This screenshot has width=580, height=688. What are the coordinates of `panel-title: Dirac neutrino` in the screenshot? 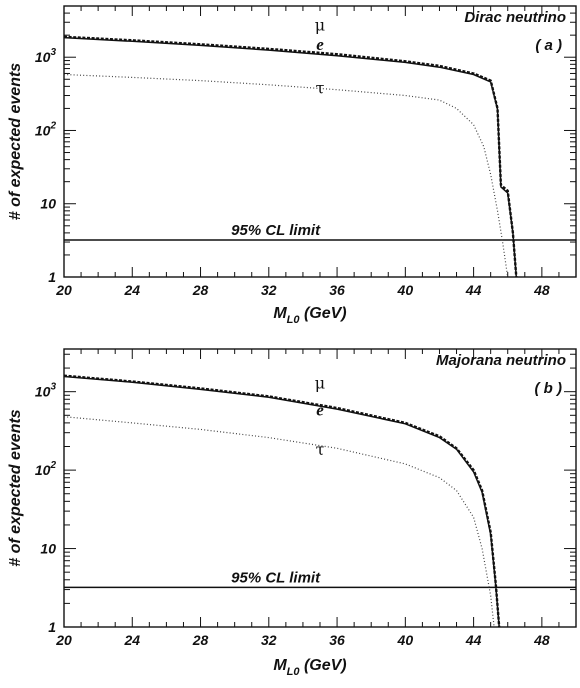 It's located at (515, 17).